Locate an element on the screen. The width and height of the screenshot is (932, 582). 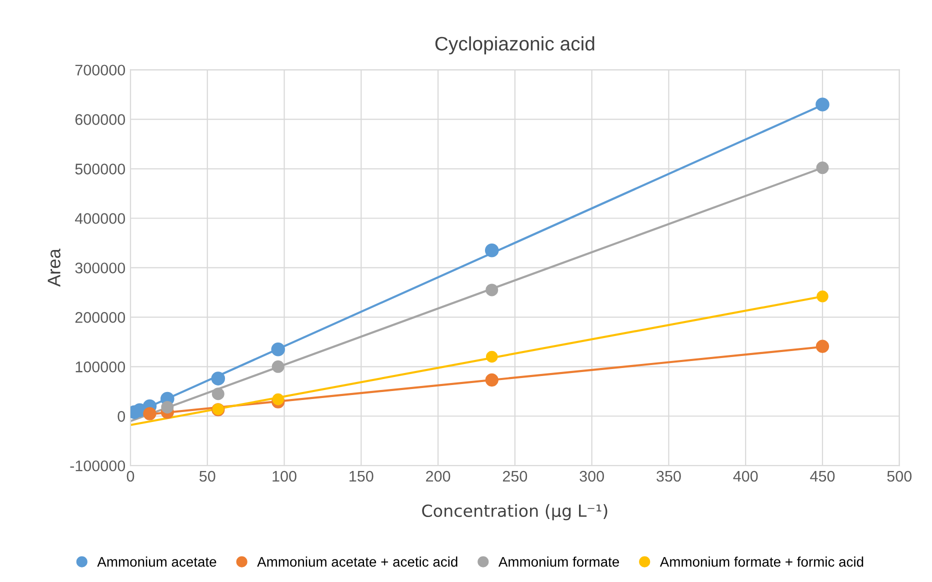
legend-label: Ammonium acetate + acetic acid is located at coordinates (357, 561).